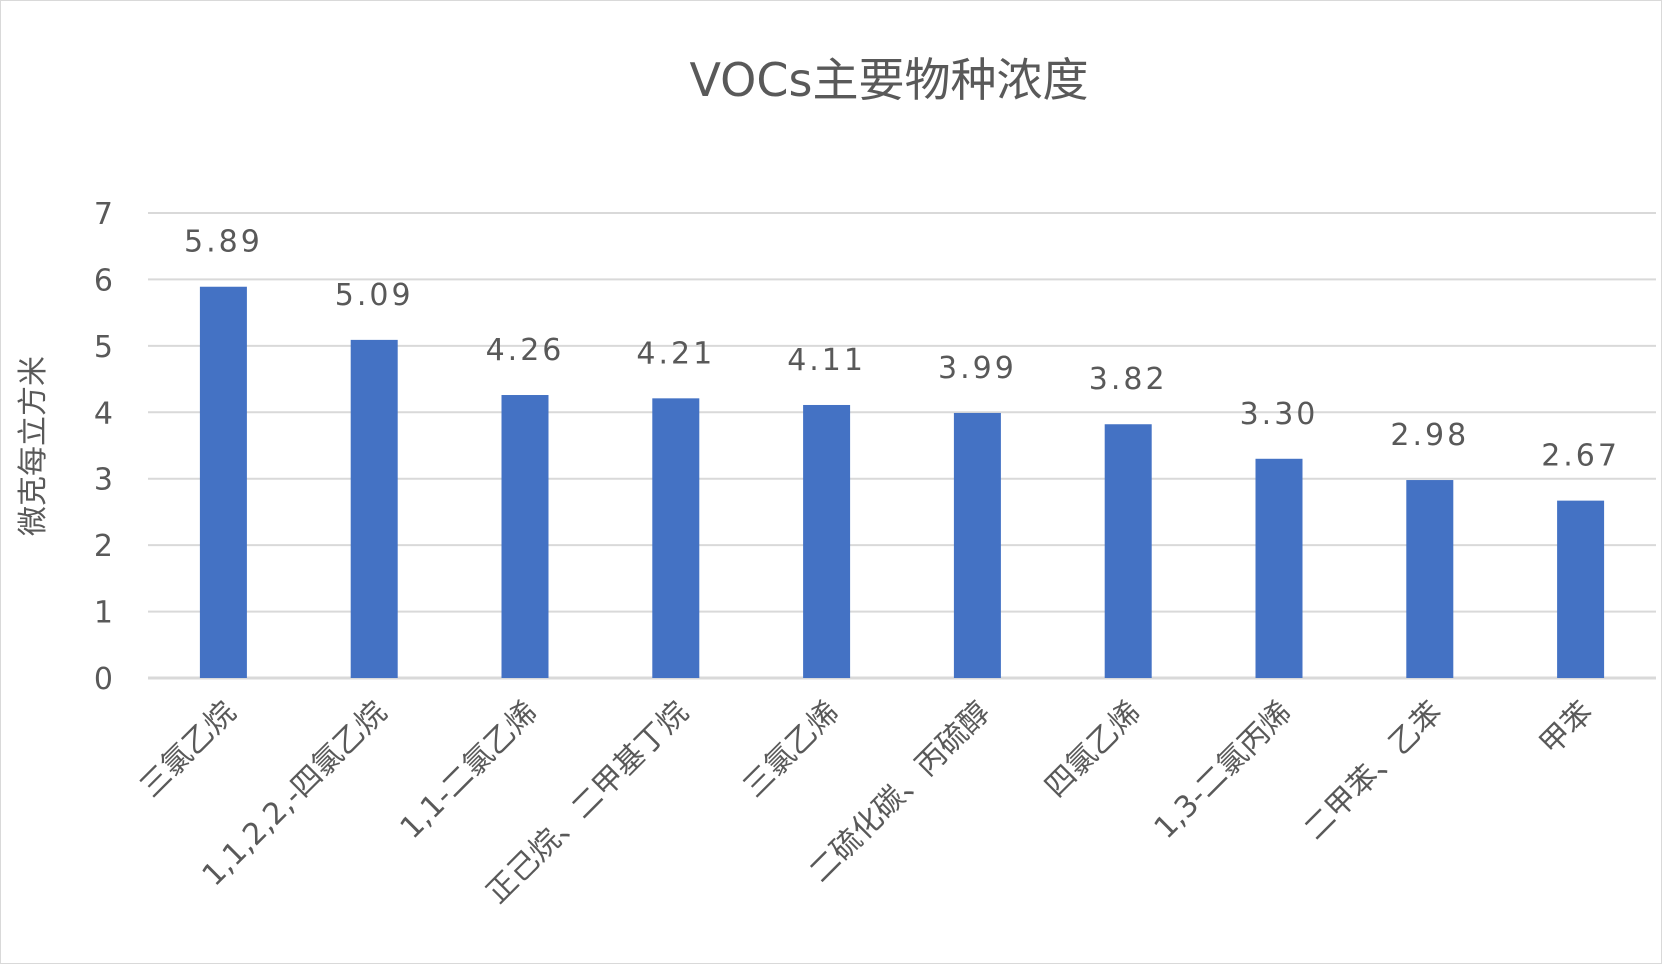 The height and width of the screenshot is (967, 1662). Describe the element at coordinates (1093, 750) in the screenshot. I see `x-tick-label: 四氯乙烯` at that location.